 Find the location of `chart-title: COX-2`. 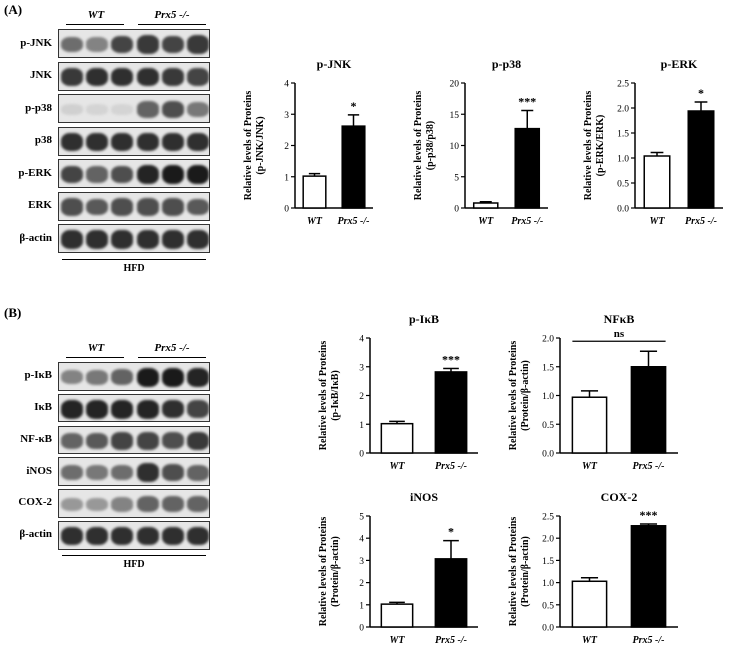

chart-title: COX-2 is located at coordinates (619, 497).